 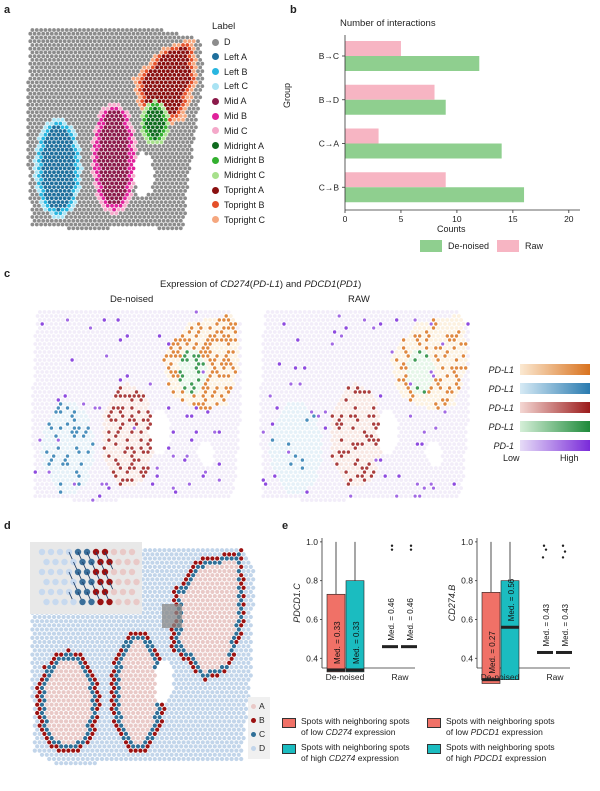 I want to click on legend-label: Left B, so click(x=236, y=71).